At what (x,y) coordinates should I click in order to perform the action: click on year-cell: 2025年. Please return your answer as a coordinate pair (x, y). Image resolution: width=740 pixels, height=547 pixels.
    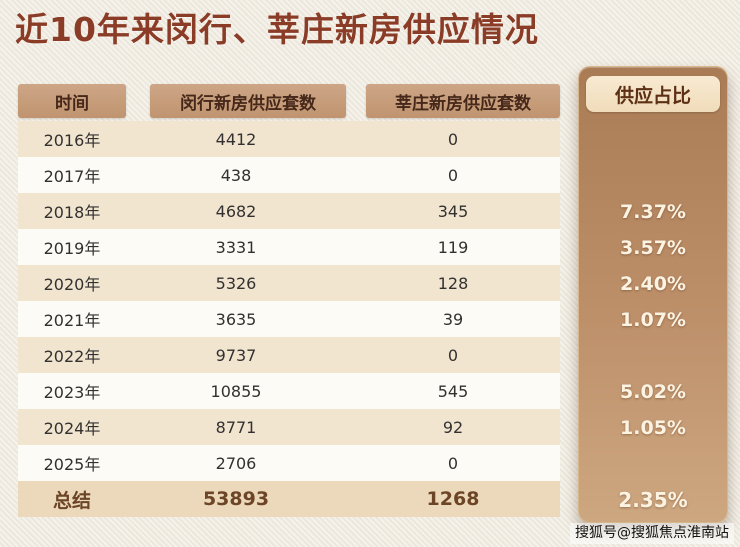
    Looking at the image, I should click on (72, 464).